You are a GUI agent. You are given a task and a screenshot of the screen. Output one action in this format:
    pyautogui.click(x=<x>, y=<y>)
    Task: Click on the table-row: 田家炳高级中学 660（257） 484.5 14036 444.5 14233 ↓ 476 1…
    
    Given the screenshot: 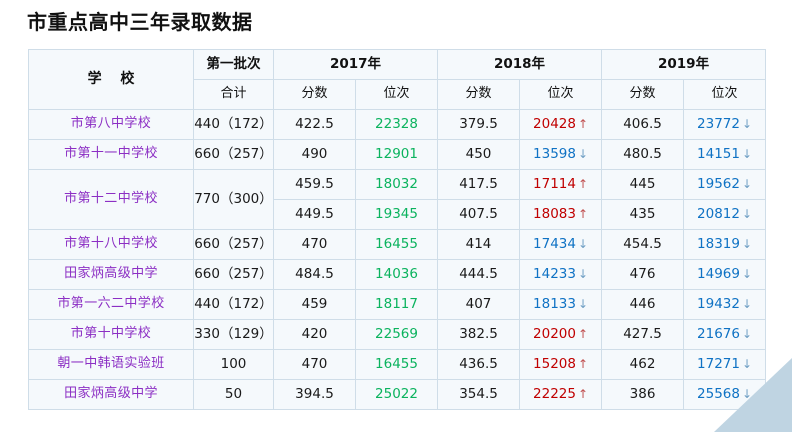 What is the action you would take?
    pyautogui.click(x=397, y=274)
    